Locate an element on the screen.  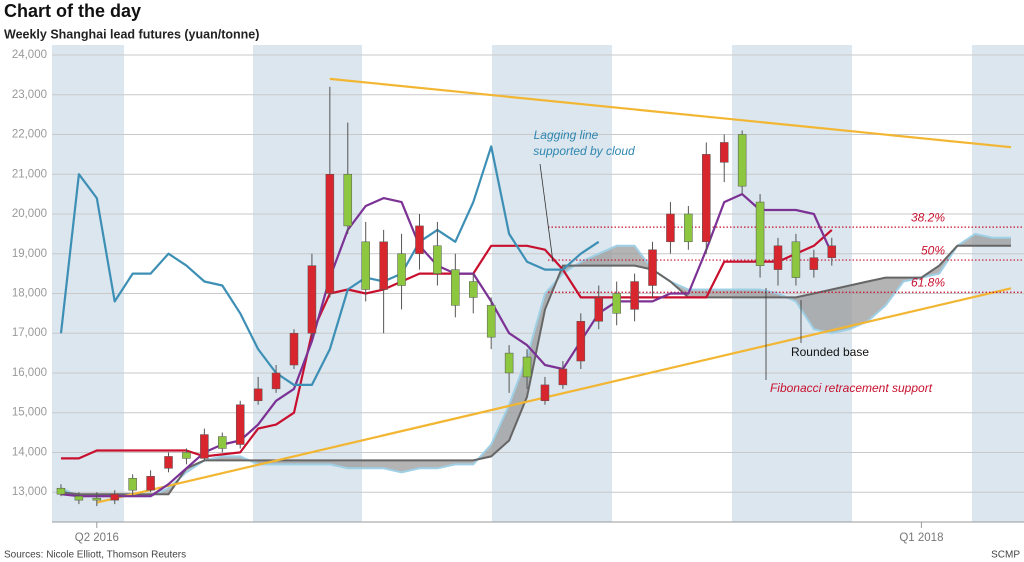
annotation: Lagging line is located at coordinates (566, 135).